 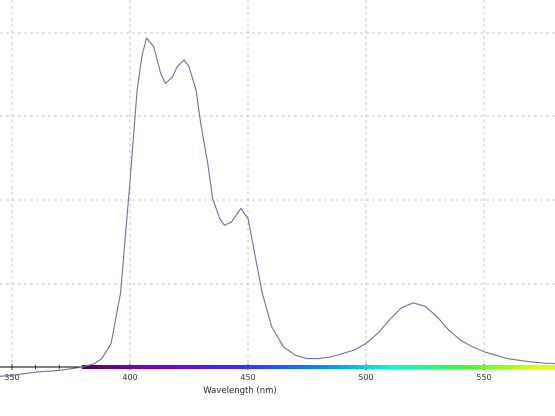 What do you see at coordinates (11, 377) in the screenshot?
I see `x-tick-label: 350` at bounding box center [11, 377].